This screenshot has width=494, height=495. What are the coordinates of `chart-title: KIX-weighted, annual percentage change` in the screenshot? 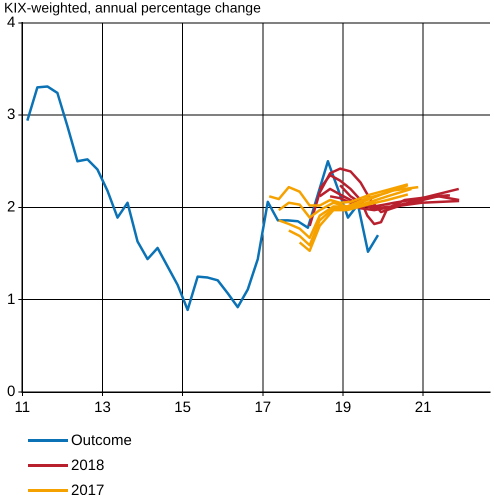 It's located at (133, 8).